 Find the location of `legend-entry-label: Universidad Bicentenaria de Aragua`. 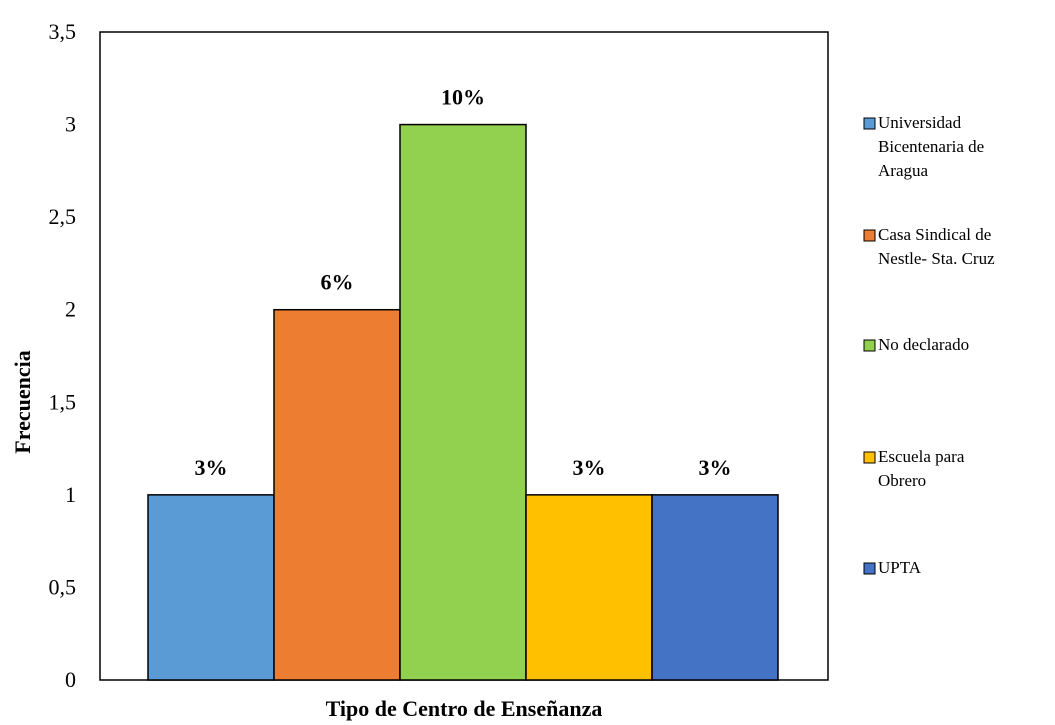

legend-entry-label: Universidad Bicentenaria de Aragua is located at coordinates (931, 146).